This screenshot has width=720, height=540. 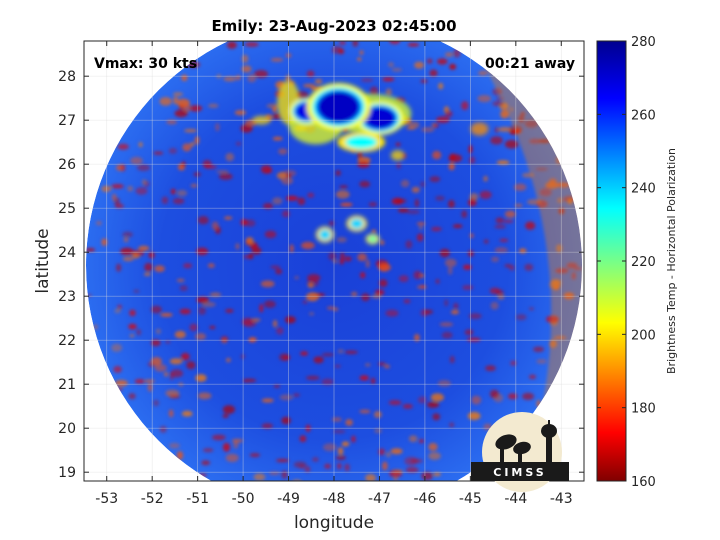 I want to click on colorbar-tick-label: 200, so click(x=643, y=335).